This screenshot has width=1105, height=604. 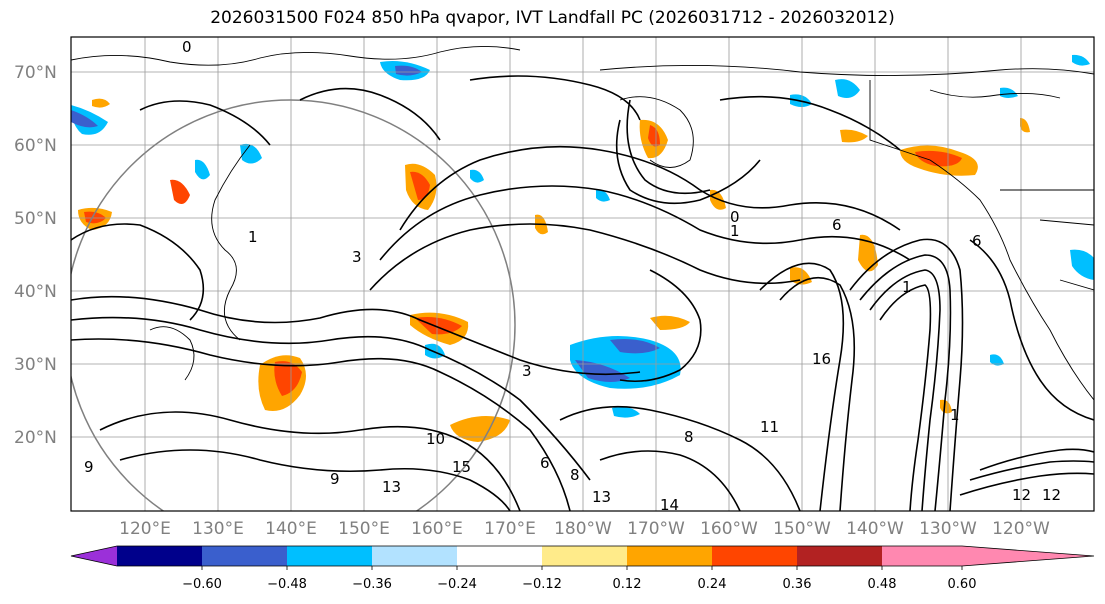 I want to click on lon-label: 150°E, so click(x=364, y=529).